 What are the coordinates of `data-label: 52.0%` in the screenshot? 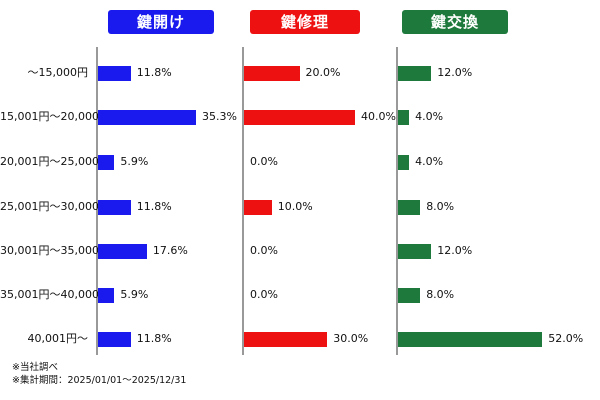 It's located at (566, 338).